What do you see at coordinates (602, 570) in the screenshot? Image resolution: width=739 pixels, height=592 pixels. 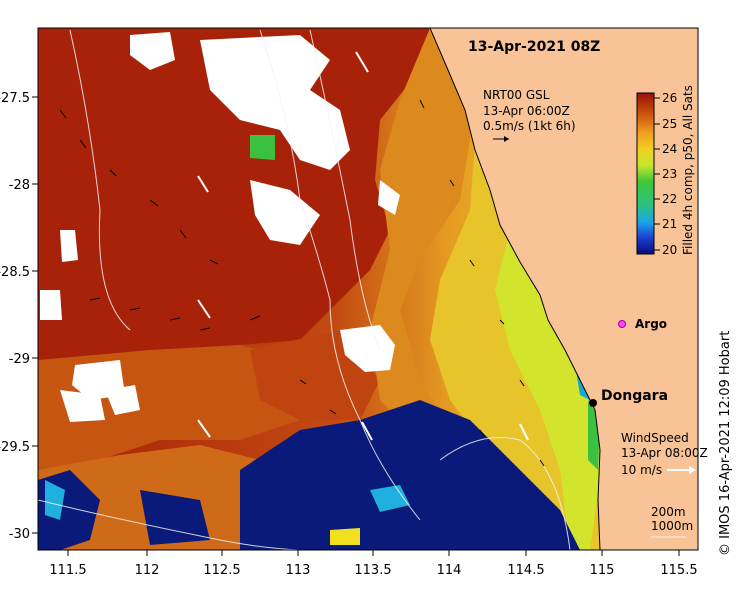 I see `x-tick-label: 115` at bounding box center [602, 570].